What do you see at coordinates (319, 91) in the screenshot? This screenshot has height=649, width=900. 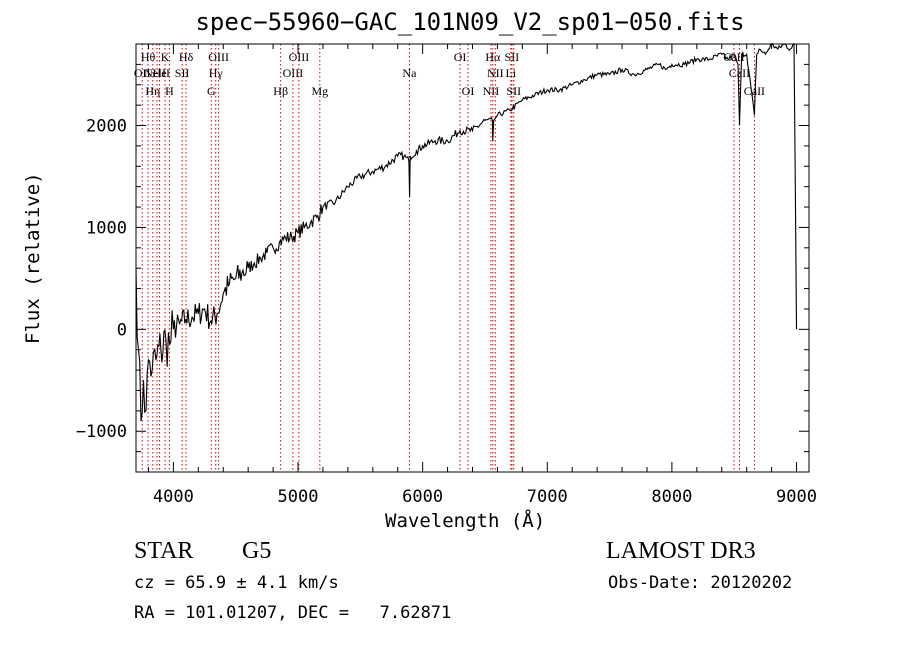 I see `line-label: Mg` at bounding box center [319, 91].